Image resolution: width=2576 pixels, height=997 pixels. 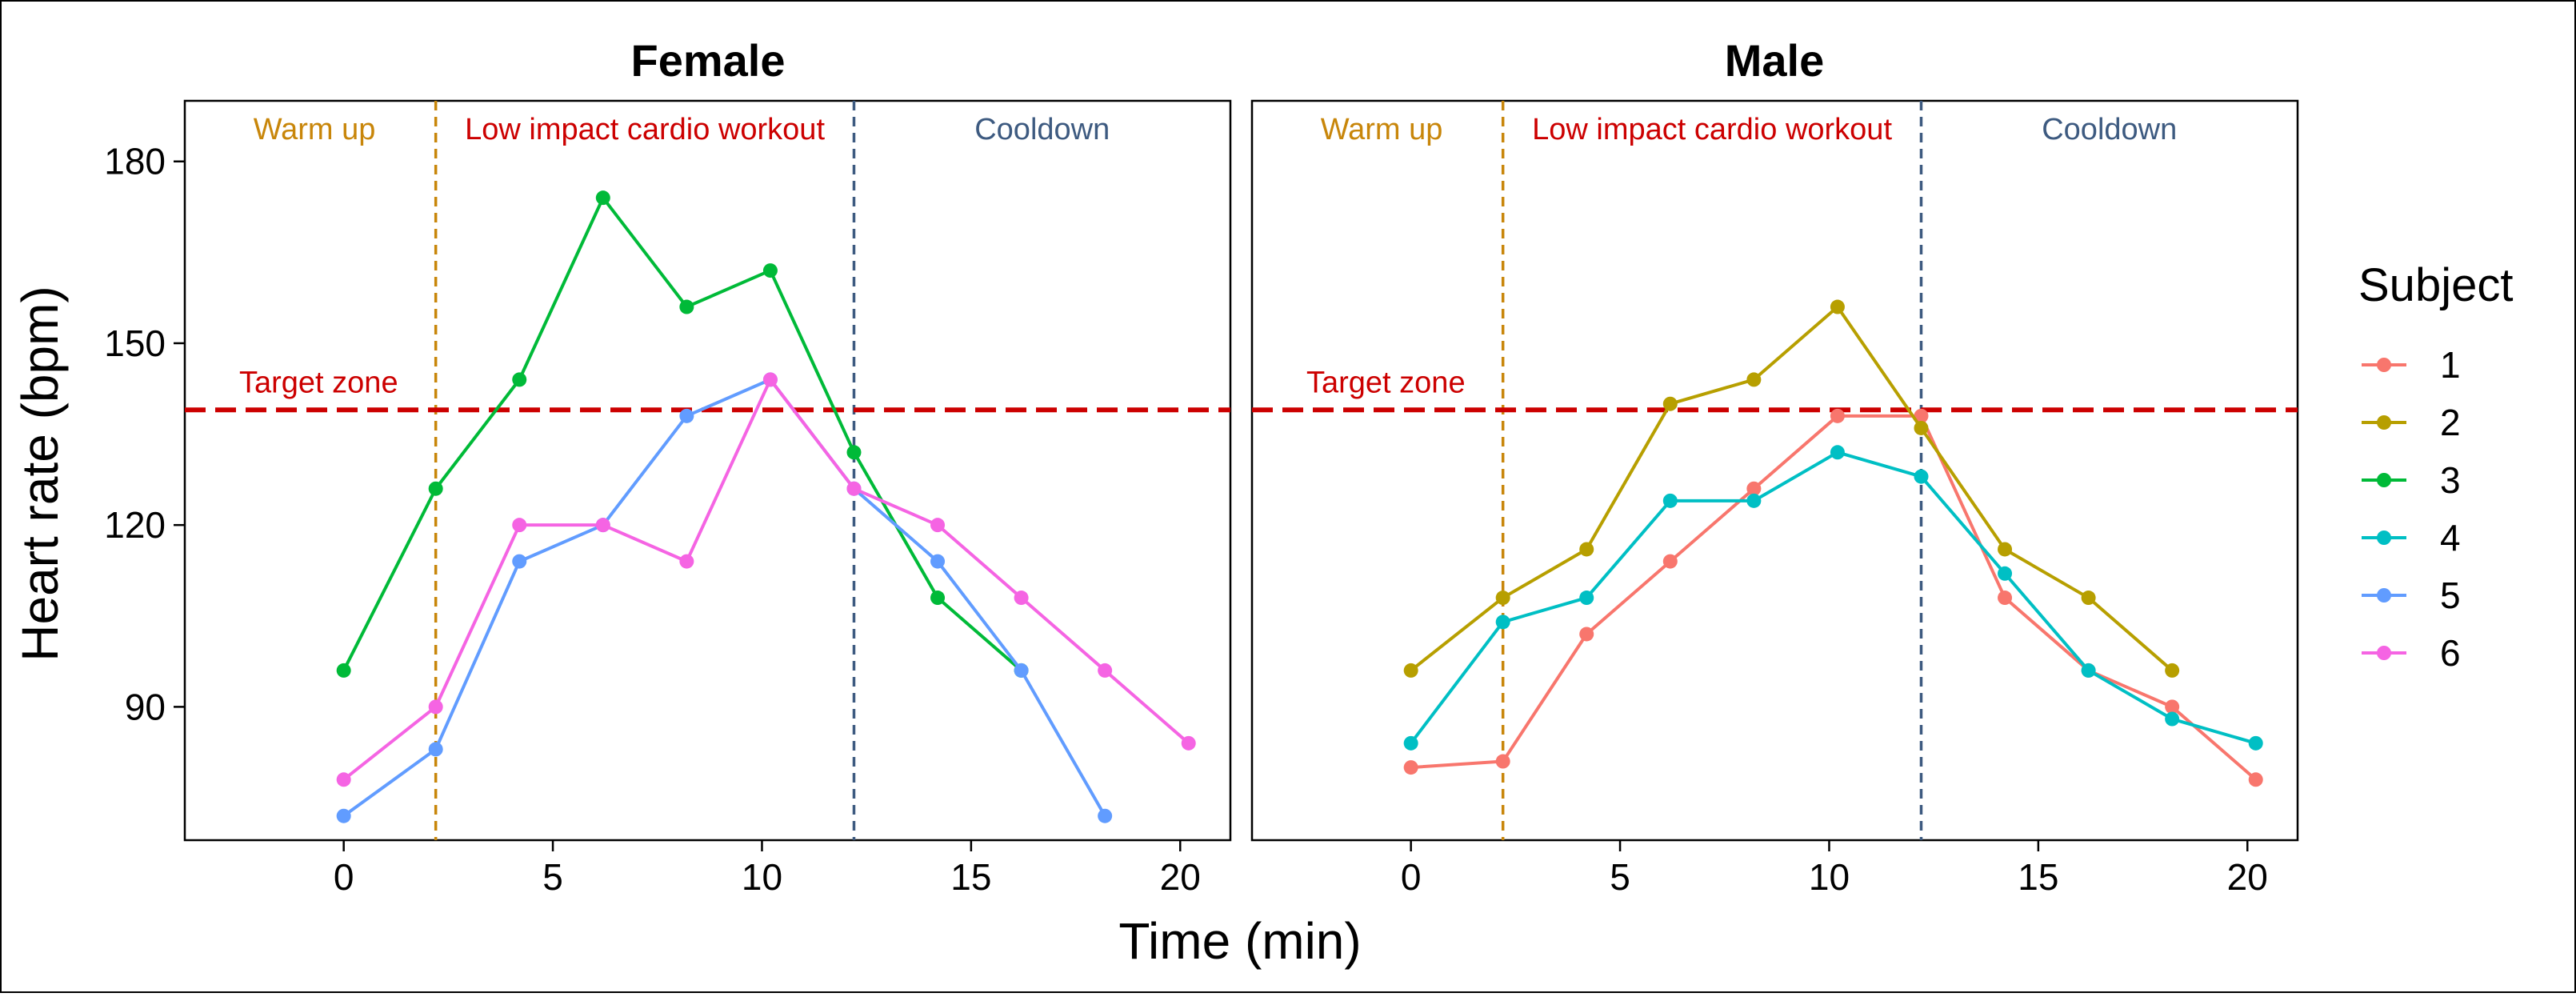 What do you see at coordinates (145, 706) in the screenshot?
I see `y-tick-label: 90` at bounding box center [145, 706].